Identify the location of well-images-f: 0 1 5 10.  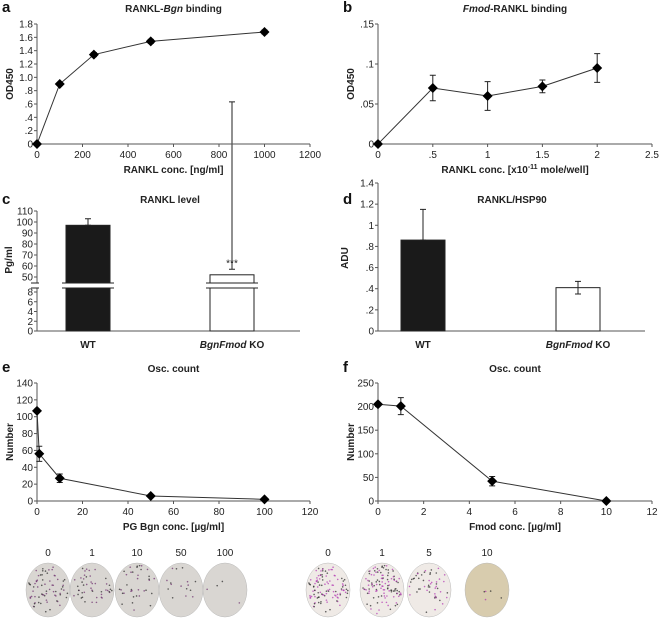
(407, 583).